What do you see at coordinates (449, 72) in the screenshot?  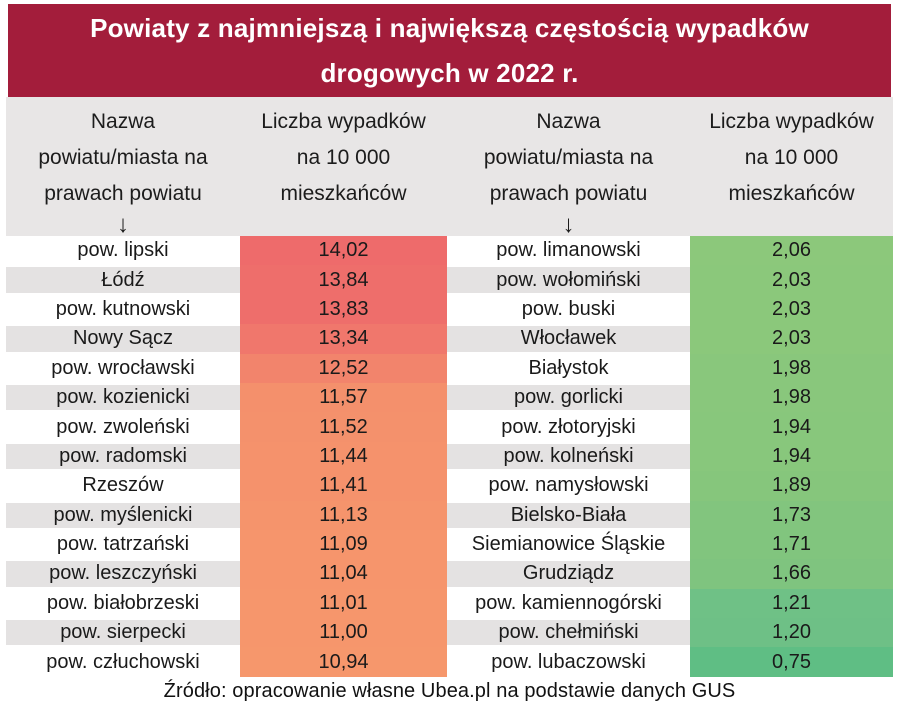 I see `title-line-2: drogowych w 2022 r.` at bounding box center [449, 72].